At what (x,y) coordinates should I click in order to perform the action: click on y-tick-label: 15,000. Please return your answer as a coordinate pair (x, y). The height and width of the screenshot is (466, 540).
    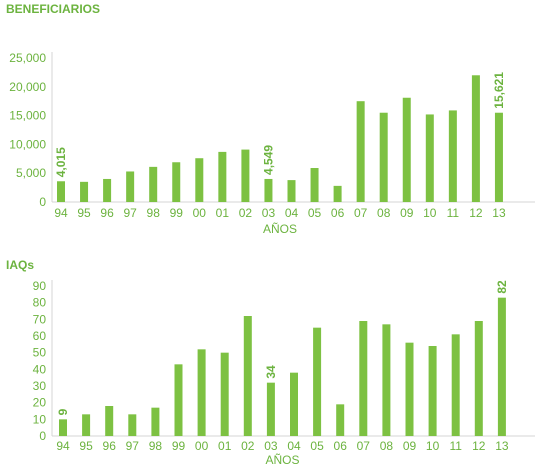
    Looking at the image, I should click on (27, 116).